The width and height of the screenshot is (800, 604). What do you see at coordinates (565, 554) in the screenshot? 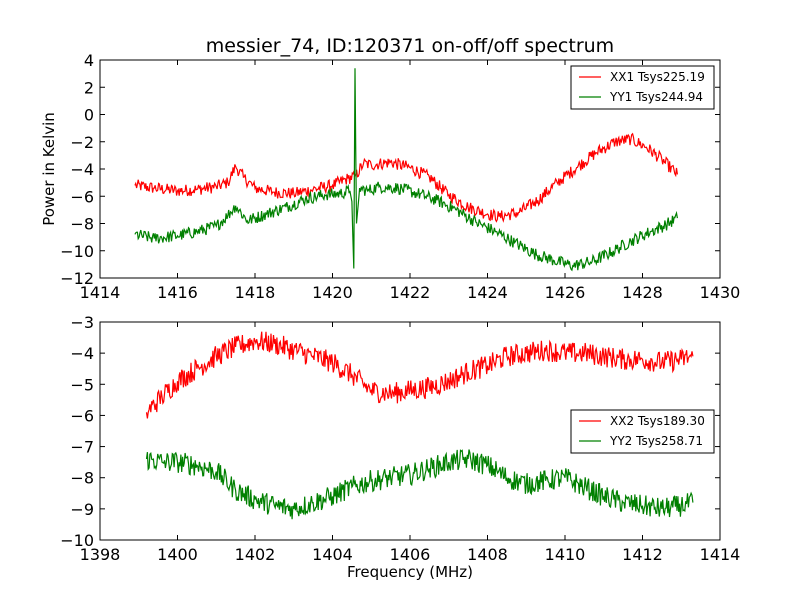
I see `x-tick-label: 1410` at bounding box center [565, 554].